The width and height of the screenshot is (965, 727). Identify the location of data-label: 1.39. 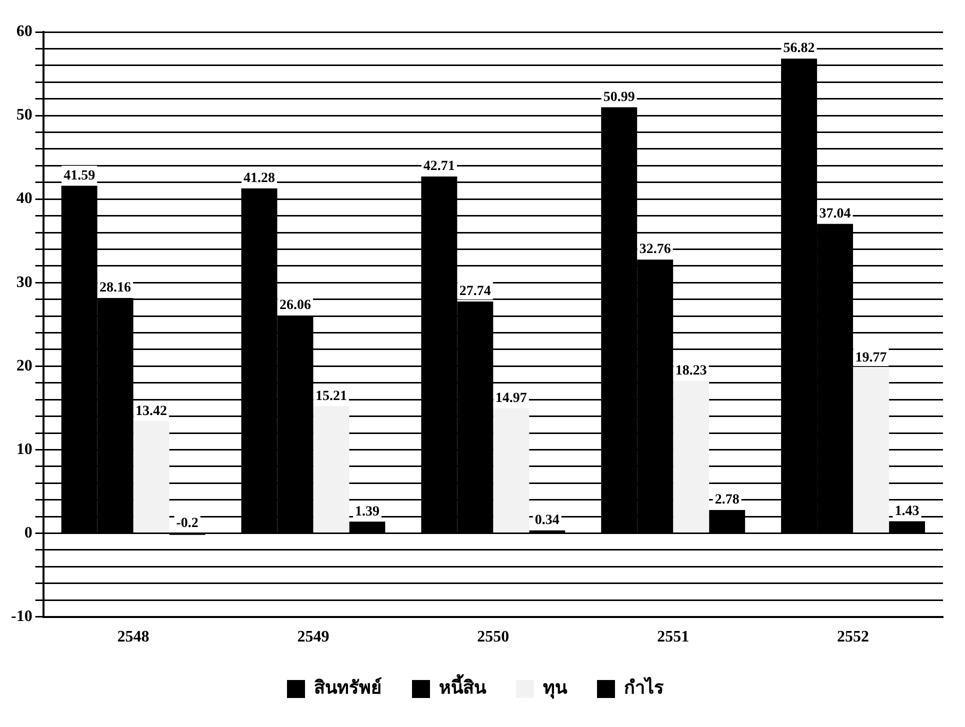
(367, 512).